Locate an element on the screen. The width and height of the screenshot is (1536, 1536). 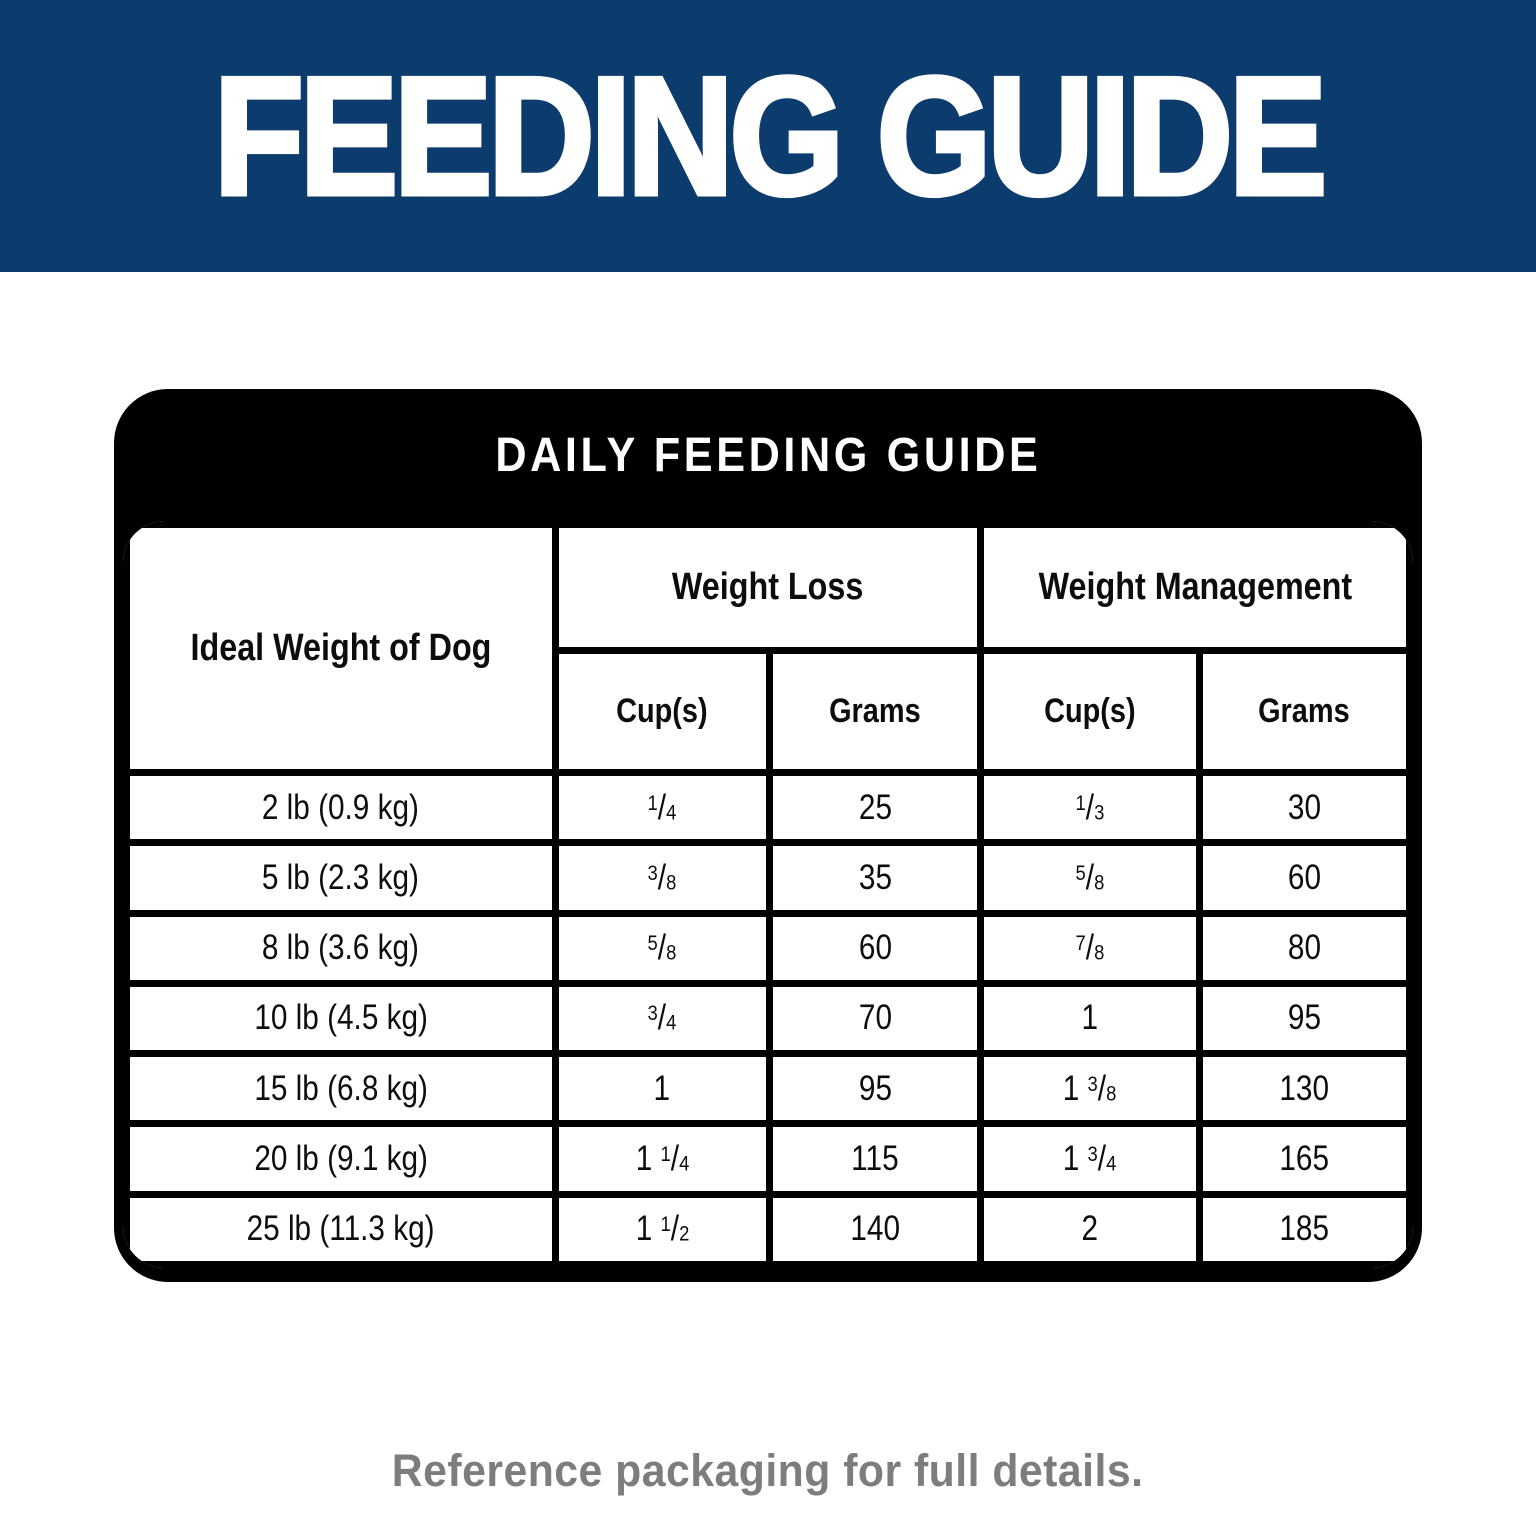
header-sub-row: Cup(s) Grams Cup(s) Grams is located at coordinates (770, 711).